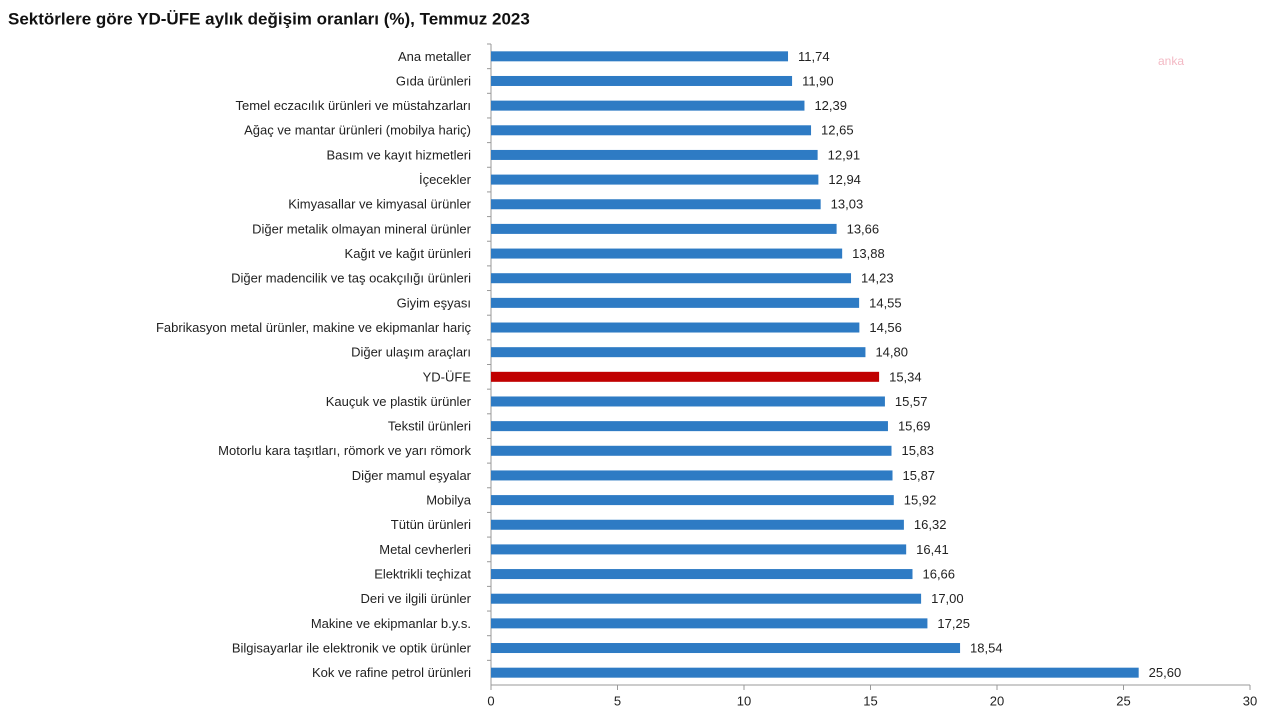 This screenshot has width=1280, height=720. Describe the element at coordinates (431, 524) in the screenshot. I see `y-tick-label: Tütün ürünleri` at that location.